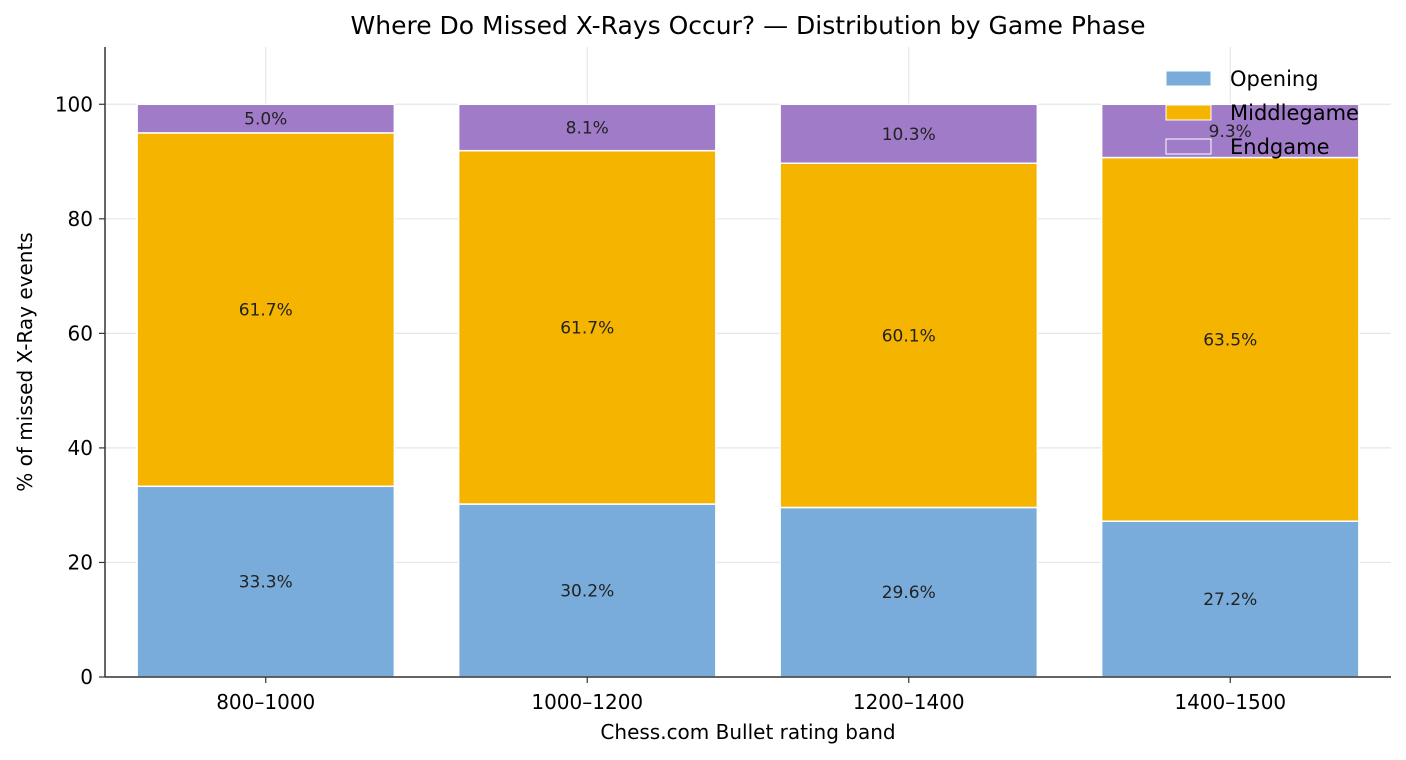 This screenshot has height=760, width=1406. What do you see at coordinates (74, 104) in the screenshot?
I see `y-tick-label: 100` at bounding box center [74, 104].